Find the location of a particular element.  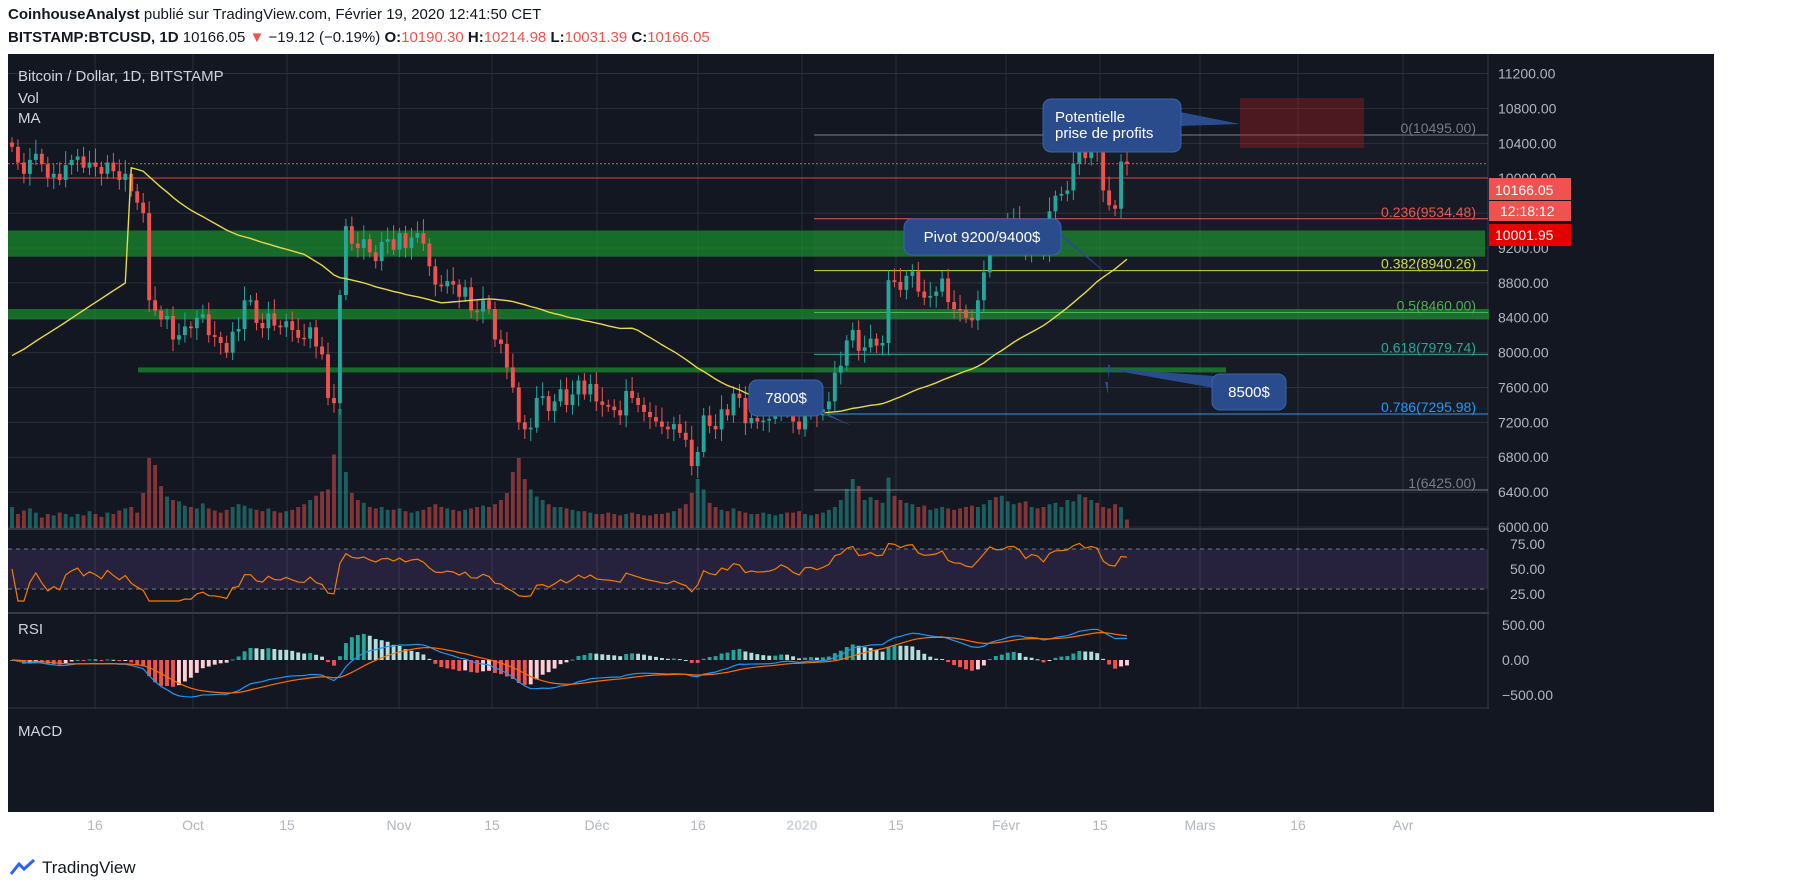

time-tick-6: 16 is located at coordinates (698, 825).